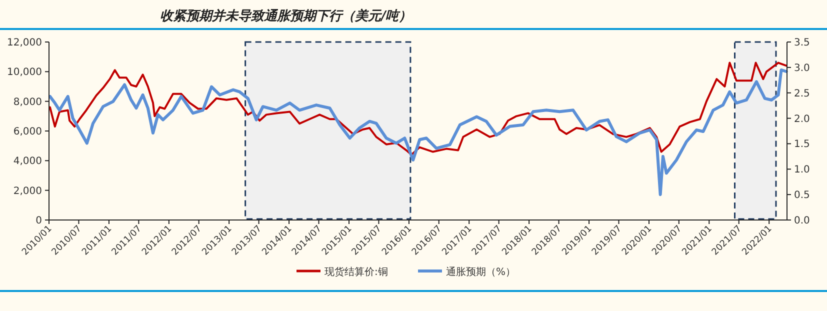 The height and width of the screenshot is (311, 827). I want to click on y-tick-label: 0, so click(39, 221).